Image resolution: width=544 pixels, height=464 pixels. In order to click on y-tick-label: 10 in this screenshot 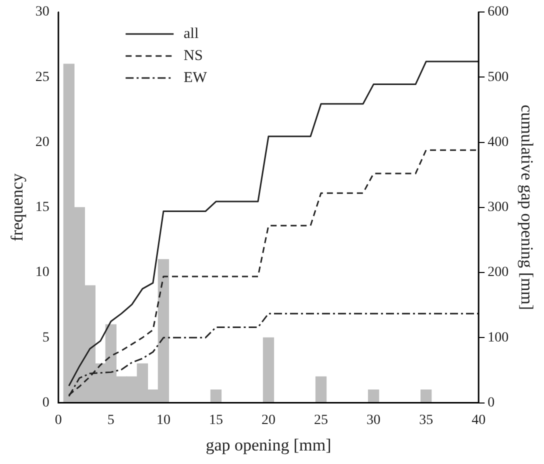, I will do `click(42, 272)`.